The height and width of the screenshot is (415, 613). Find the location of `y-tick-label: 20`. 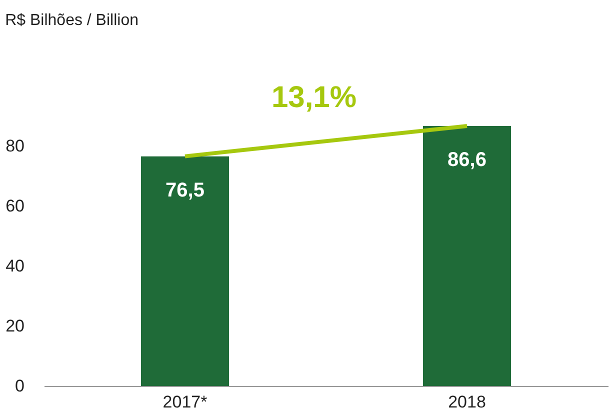

y-tick-label: 20 is located at coordinates (15, 326).